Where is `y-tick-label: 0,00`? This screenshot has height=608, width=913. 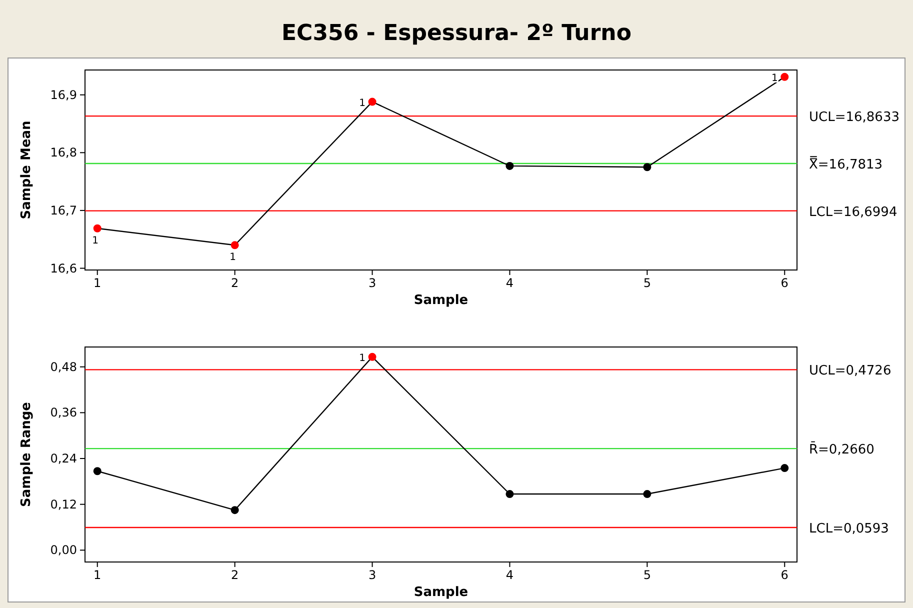
y-tick-label: 0,00 is located at coordinates (63, 550).